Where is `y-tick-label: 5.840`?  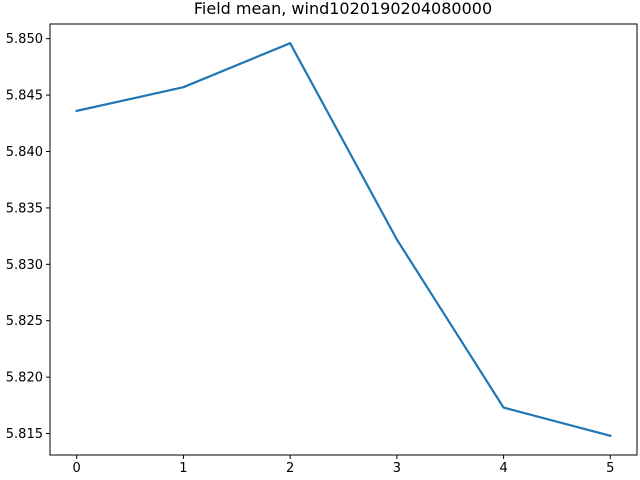 y-tick-label: 5.840 is located at coordinates (24, 152).